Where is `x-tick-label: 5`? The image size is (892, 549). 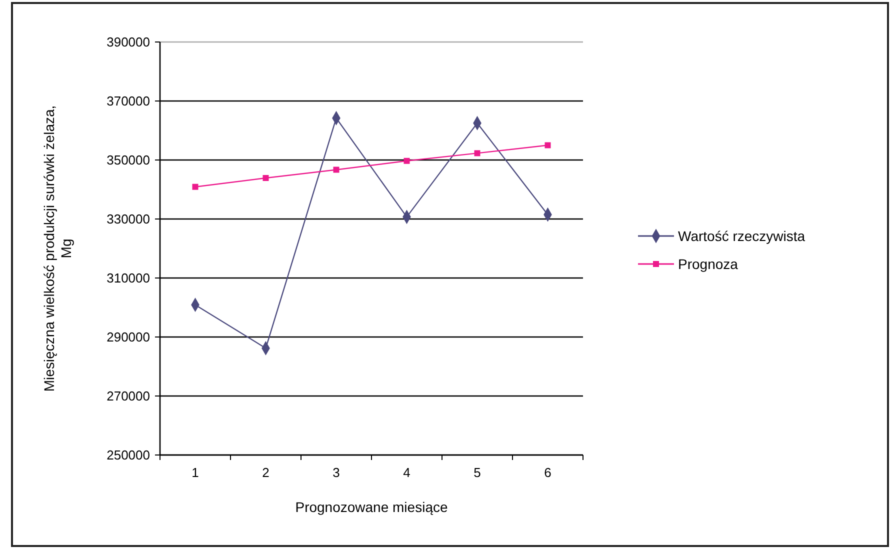
x-tick-label: 5 is located at coordinates (477, 472).